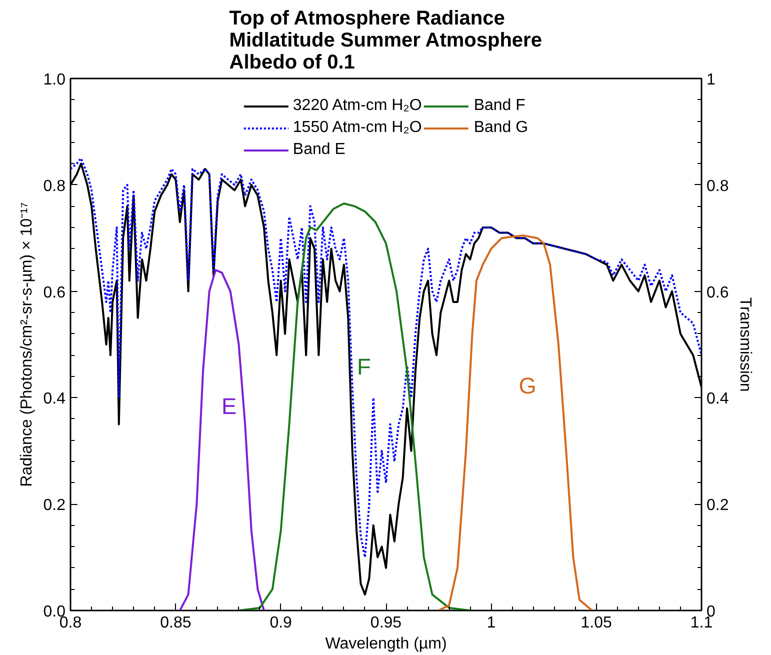  Describe the element at coordinates (717, 399) in the screenshot. I see `y2-tick-label: 0.4` at that location.